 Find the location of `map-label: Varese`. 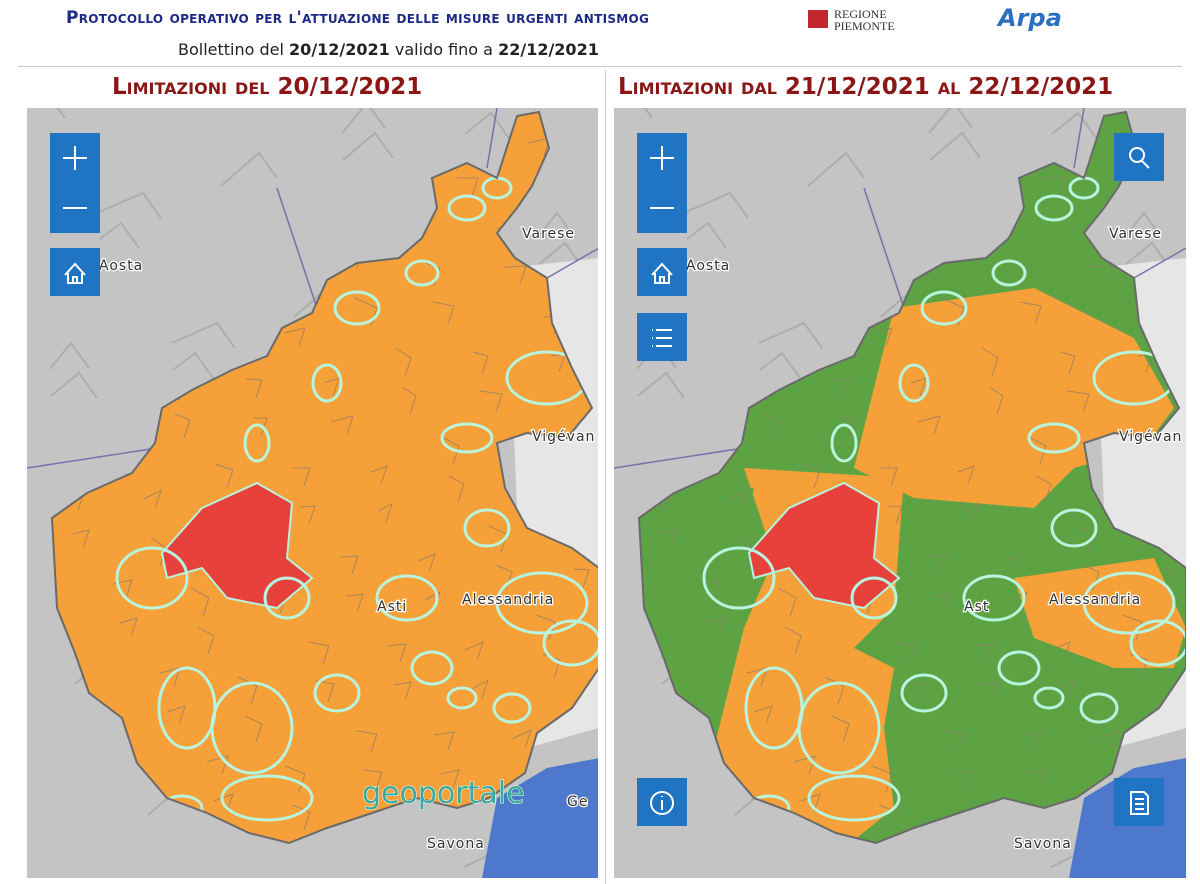

map-label: Varese is located at coordinates (1135, 234).